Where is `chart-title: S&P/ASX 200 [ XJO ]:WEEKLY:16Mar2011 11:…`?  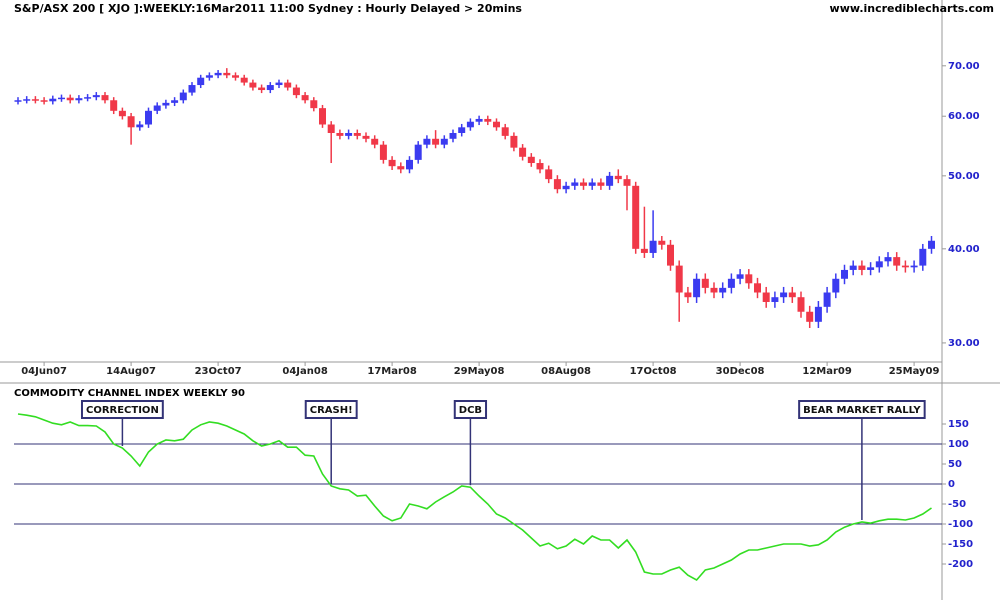 chart-title: S&P/ASX 200 [ XJO ]:WEEKLY:16Mar2011 11:… is located at coordinates (268, 8).